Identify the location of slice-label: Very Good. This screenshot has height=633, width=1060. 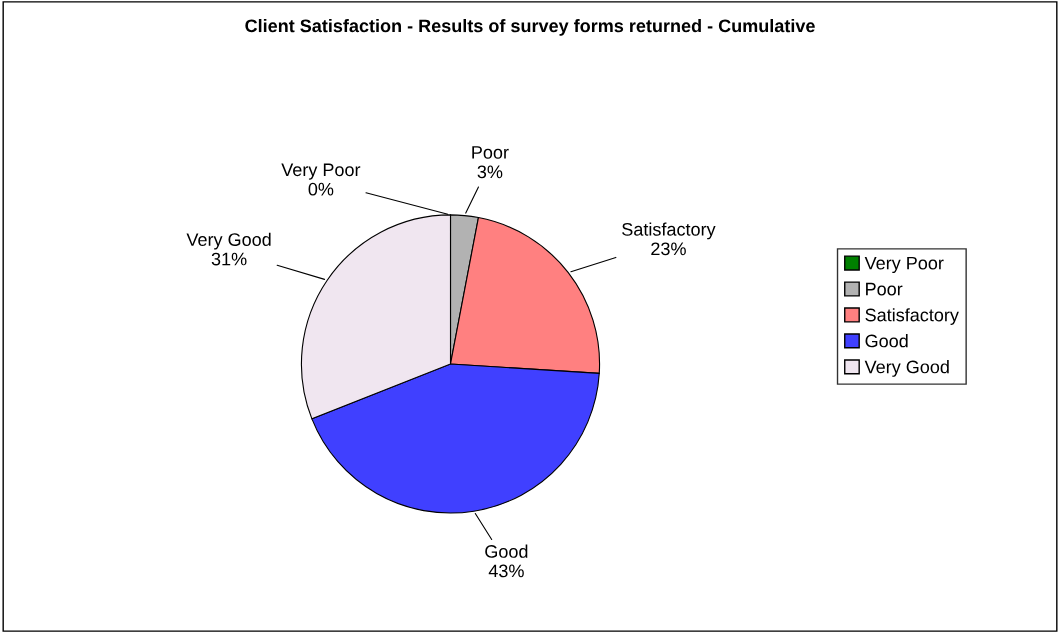
(228, 241).